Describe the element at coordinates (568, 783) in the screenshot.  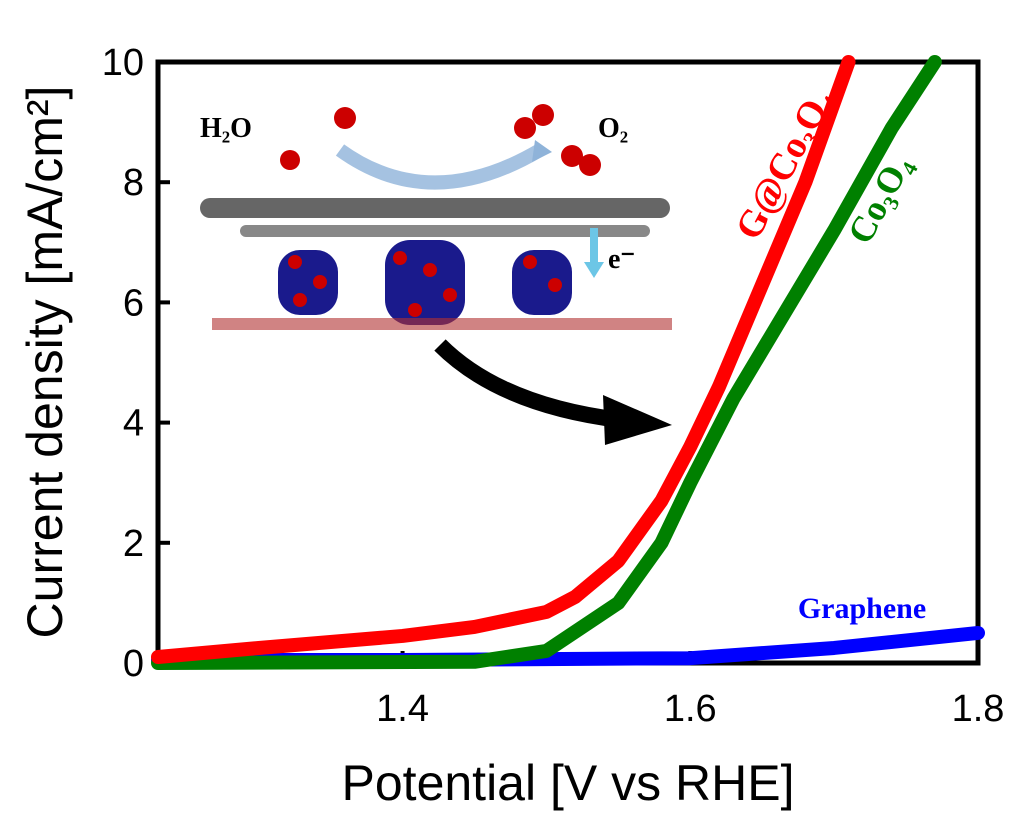
I see `x-axis-label: Potential [V vs RHE]` at that location.